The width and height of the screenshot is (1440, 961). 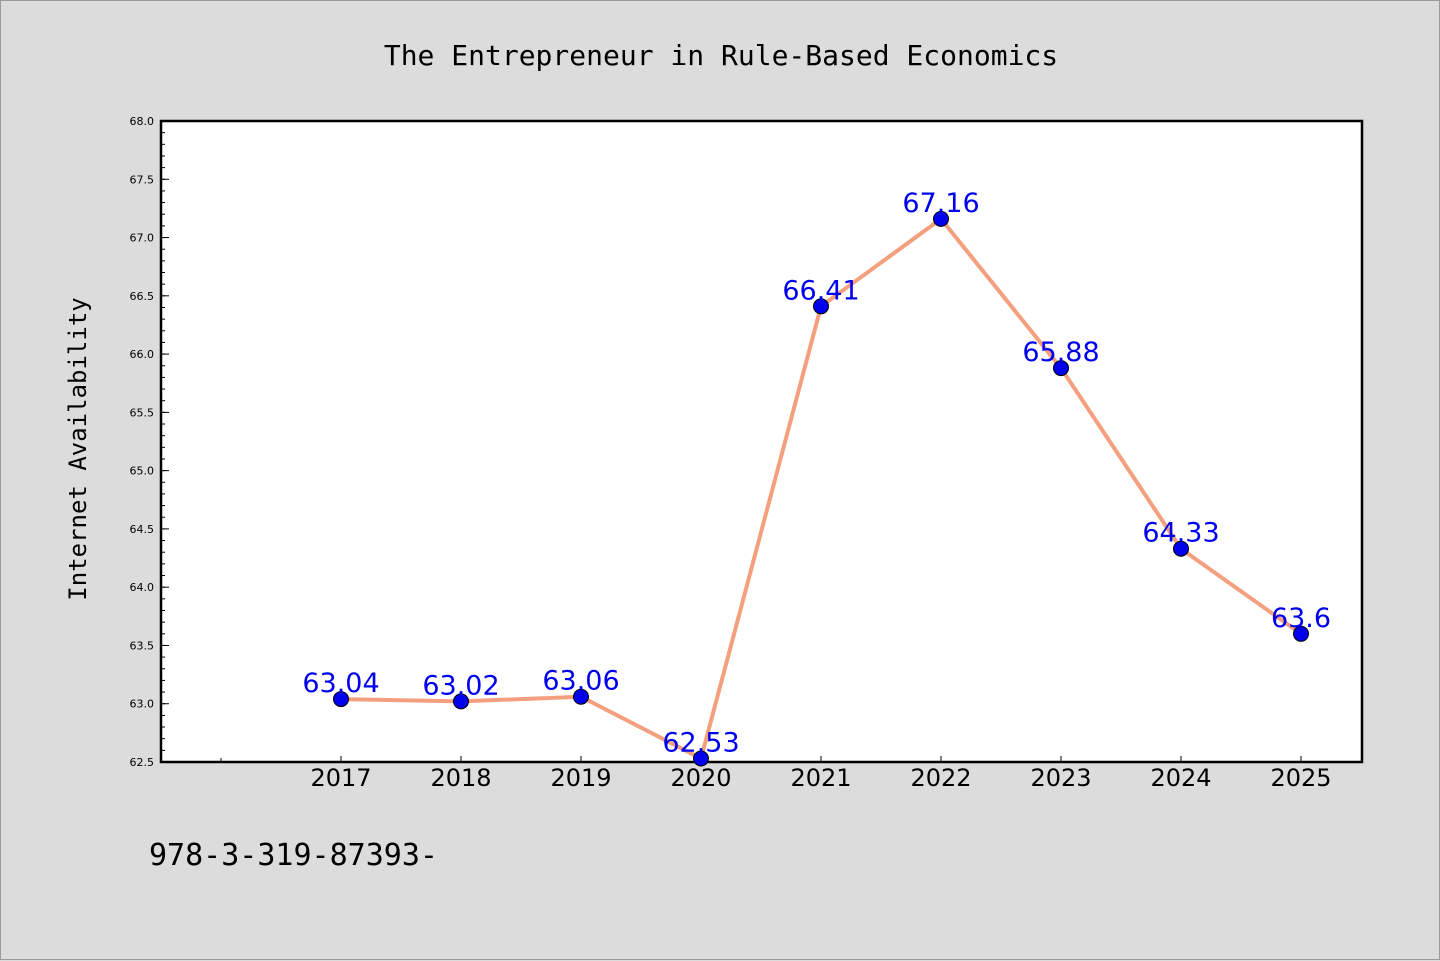 I want to click on x-tick-label: 2023, so click(x=1060, y=778).